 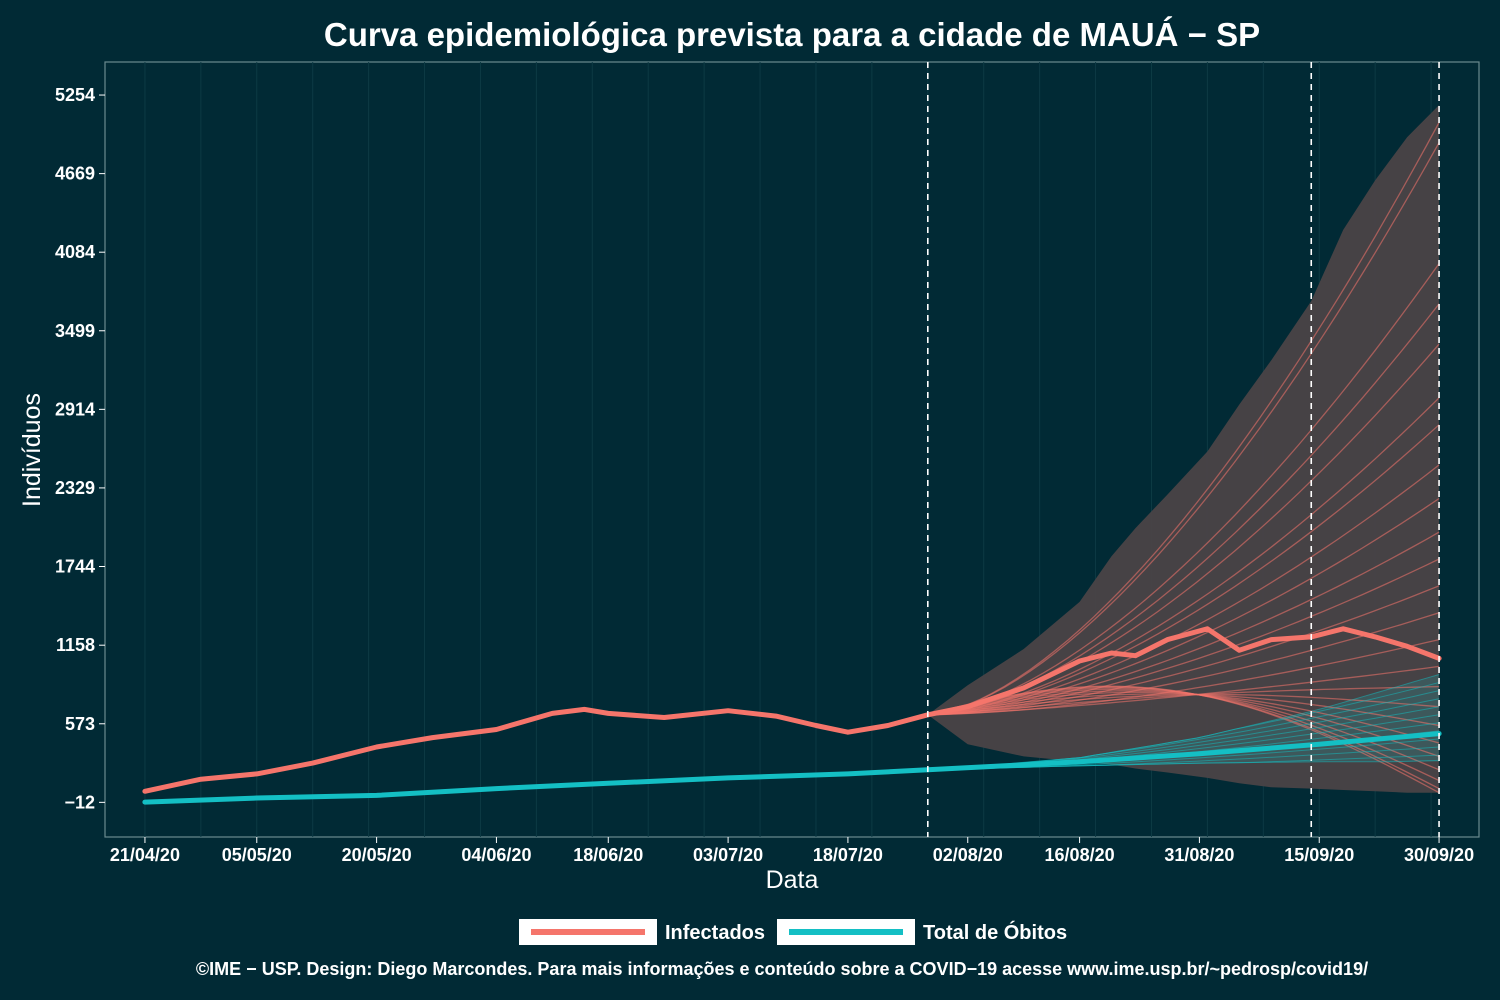 What do you see at coordinates (995, 932) in the screenshot?
I see `legend-label-obitos: Total de Óbitos` at bounding box center [995, 932].